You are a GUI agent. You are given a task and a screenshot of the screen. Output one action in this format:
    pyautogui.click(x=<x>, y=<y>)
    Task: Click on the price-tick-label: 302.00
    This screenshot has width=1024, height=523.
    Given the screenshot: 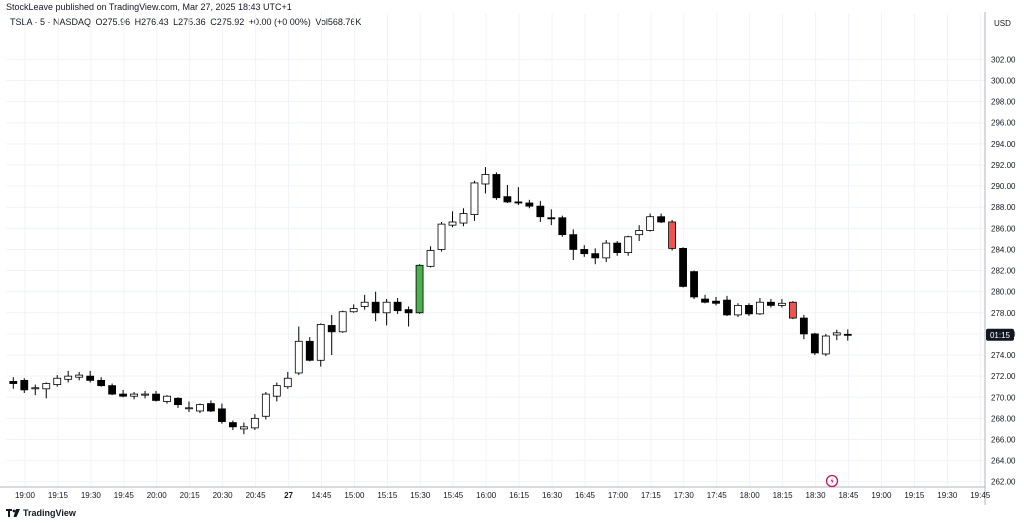 What is the action you would take?
    pyautogui.click(x=1003, y=59)
    